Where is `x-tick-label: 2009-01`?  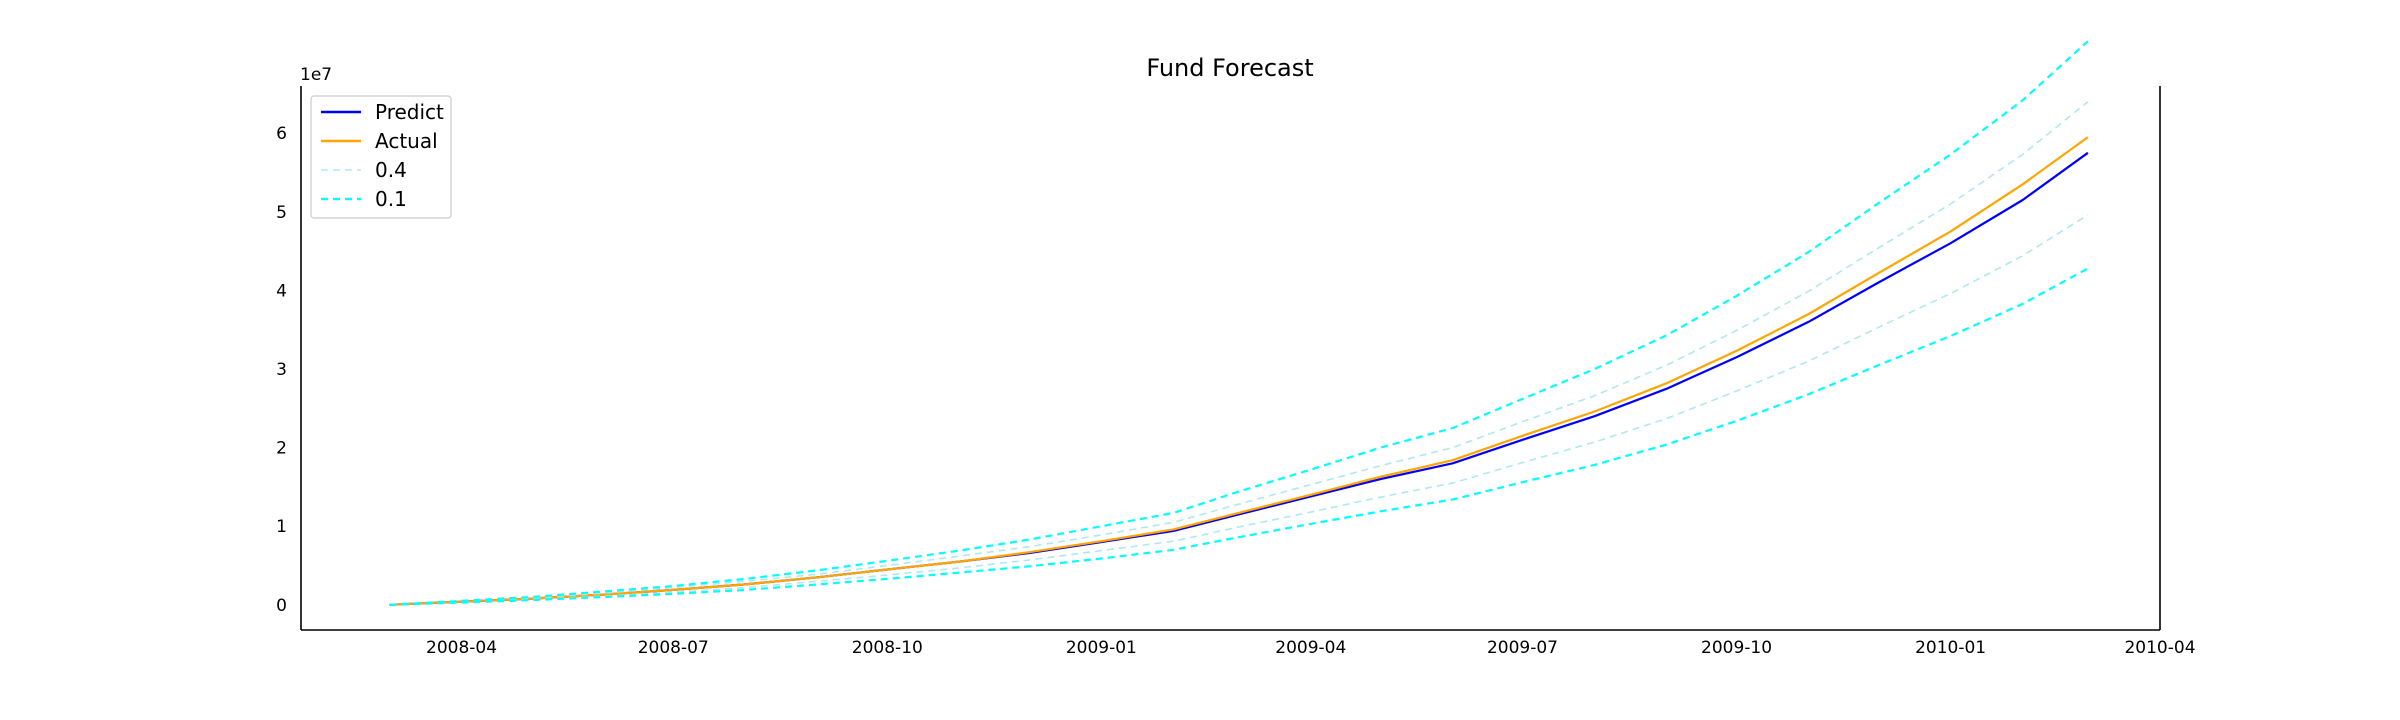 x-tick-label: 2009-01 is located at coordinates (1101, 648).